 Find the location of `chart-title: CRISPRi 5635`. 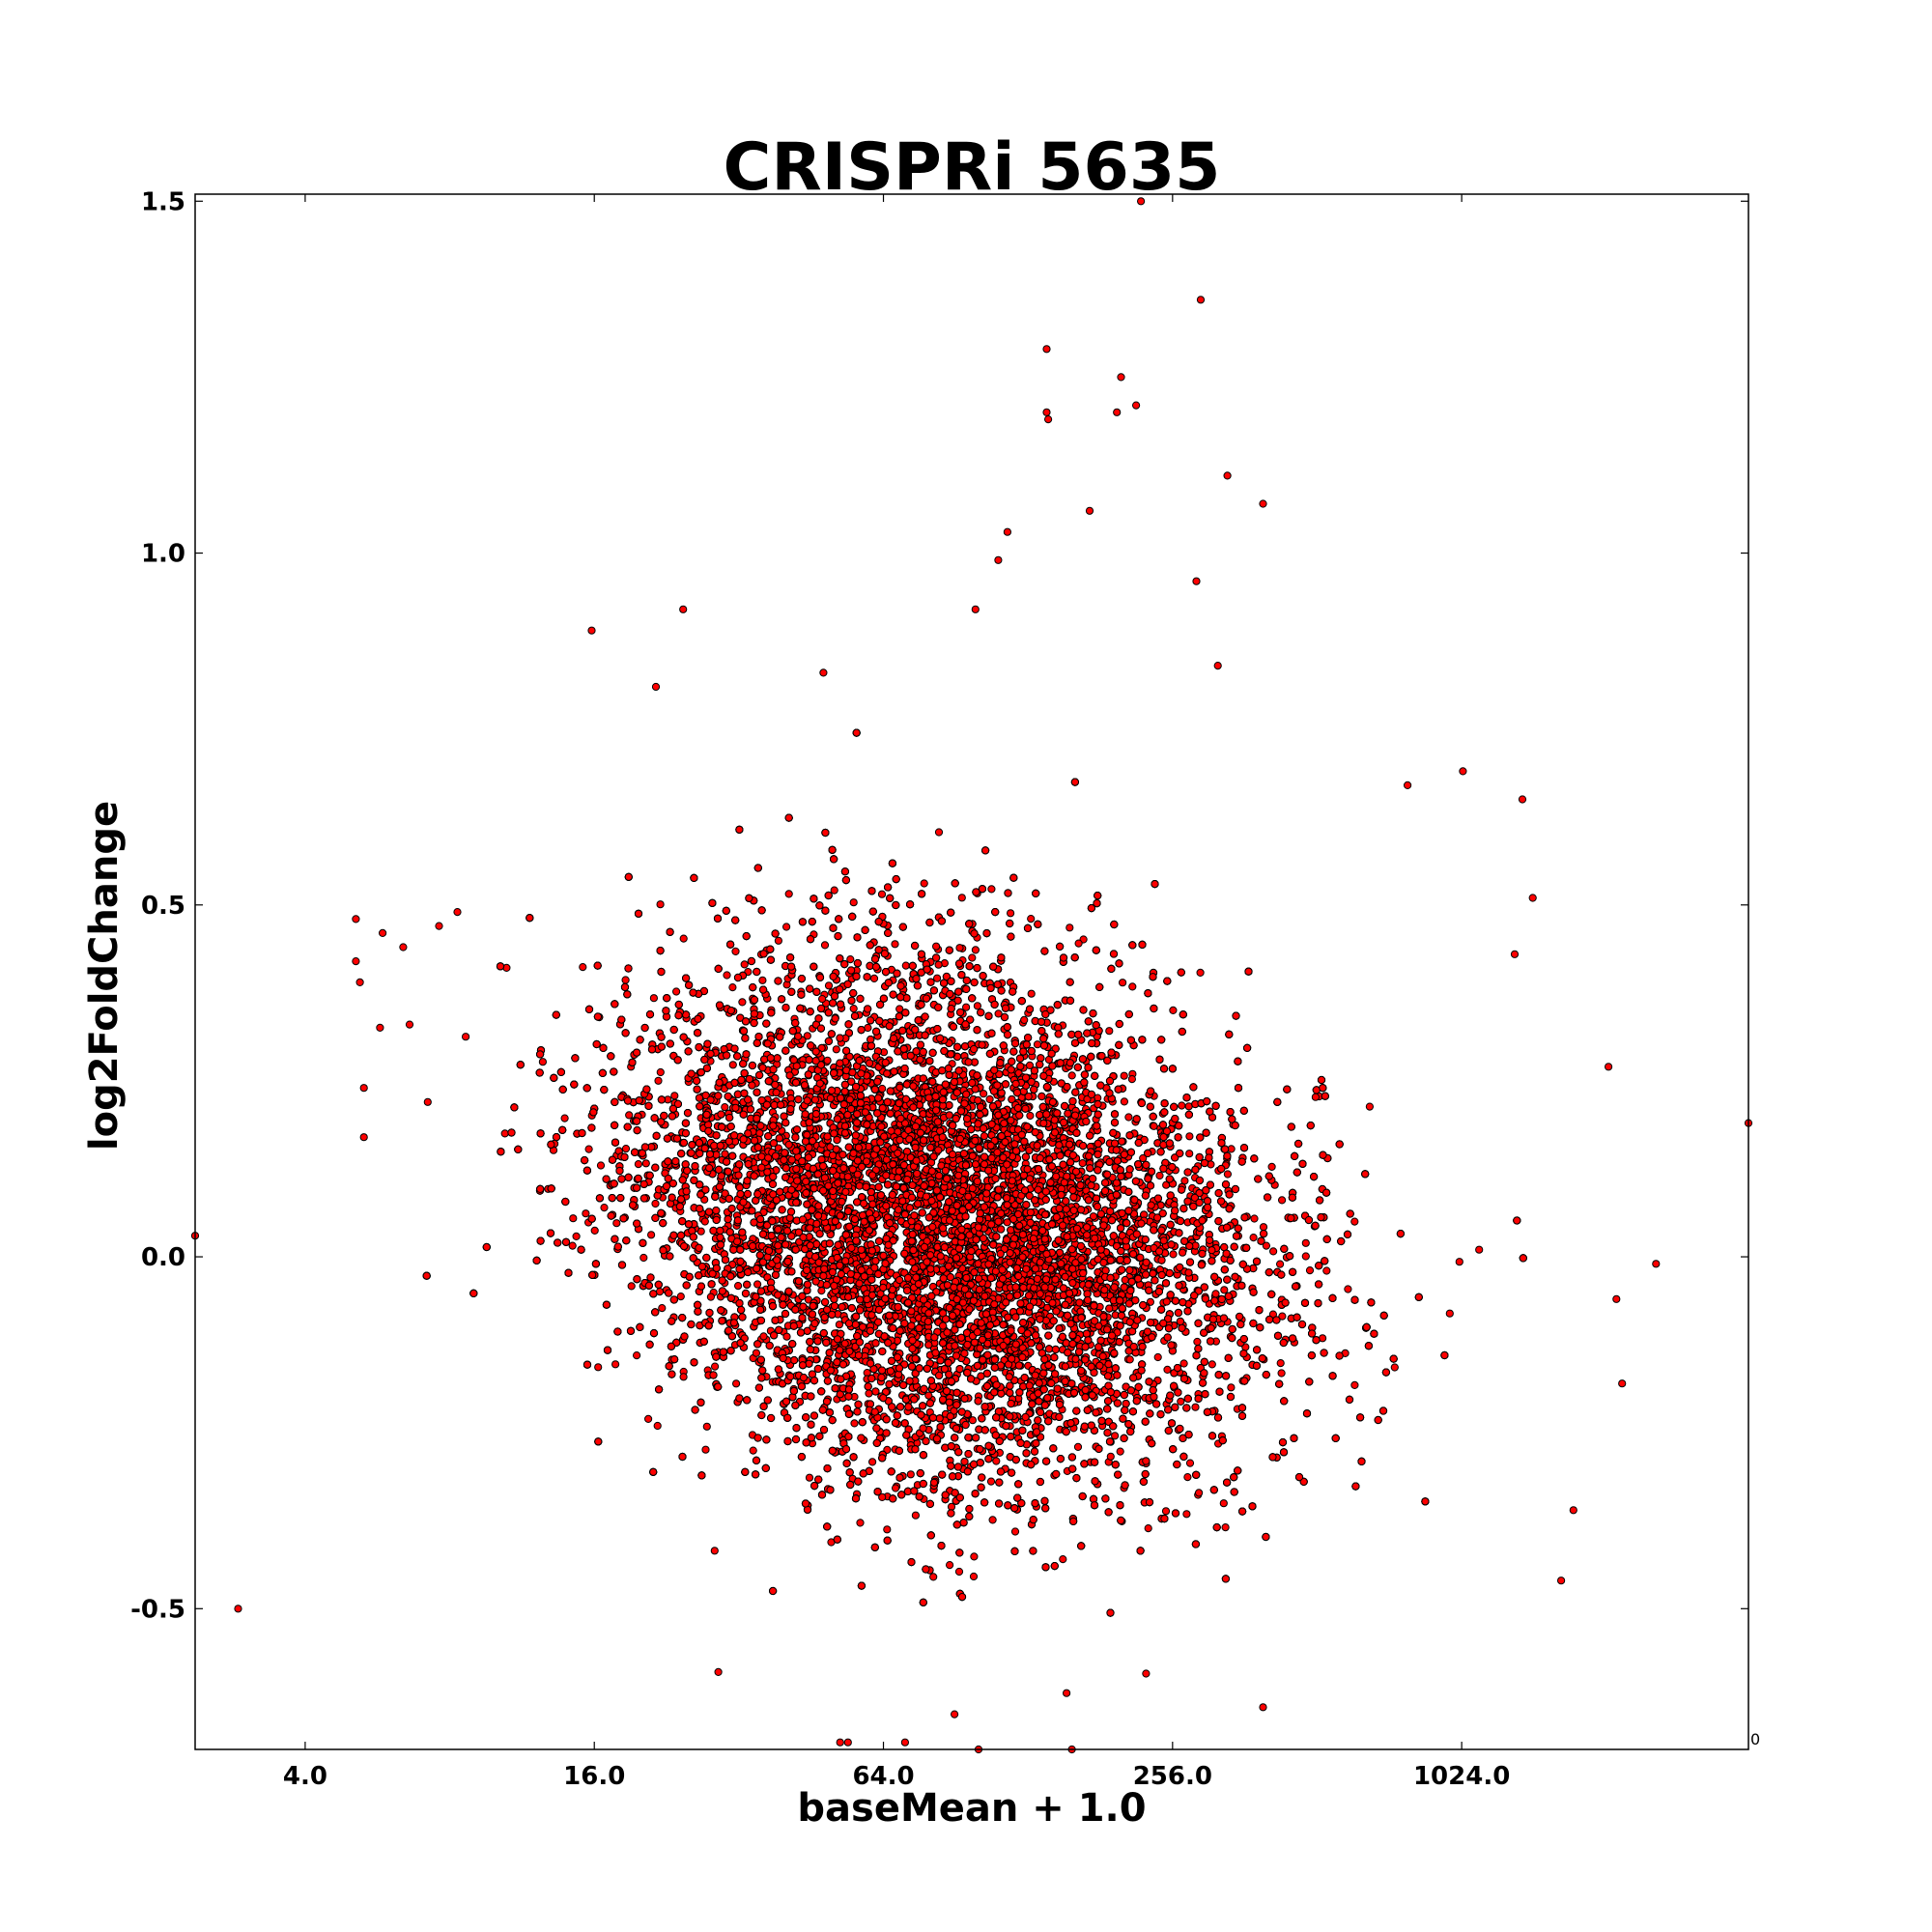

chart-title: CRISPRi 5635 is located at coordinates (972, 167).